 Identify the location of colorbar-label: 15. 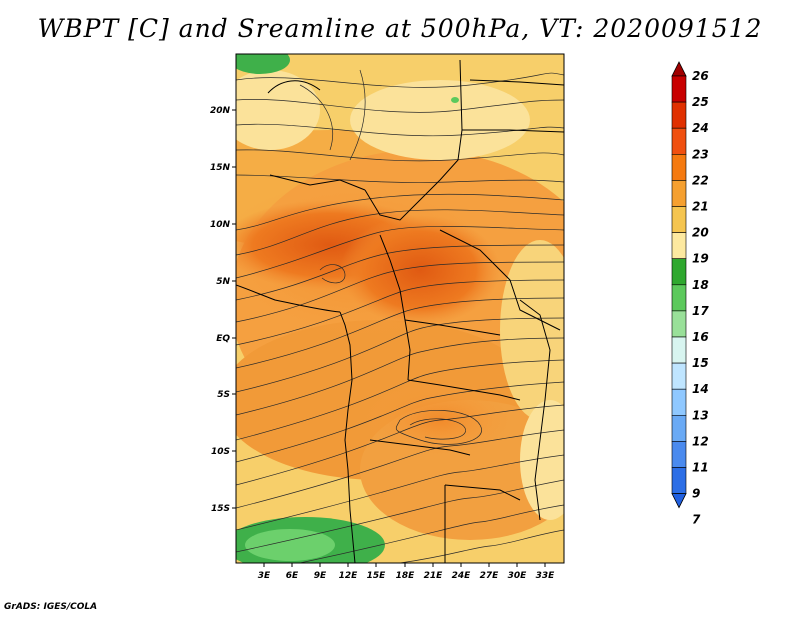
(700, 363).